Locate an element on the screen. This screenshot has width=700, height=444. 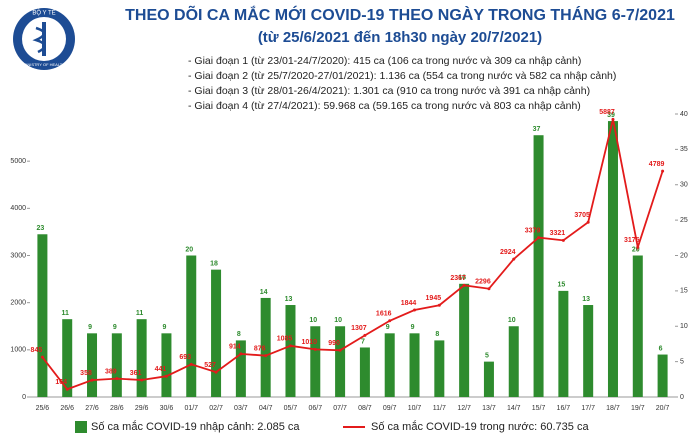
x-tick-label: 04/7 is located at coordinates (266, 408).